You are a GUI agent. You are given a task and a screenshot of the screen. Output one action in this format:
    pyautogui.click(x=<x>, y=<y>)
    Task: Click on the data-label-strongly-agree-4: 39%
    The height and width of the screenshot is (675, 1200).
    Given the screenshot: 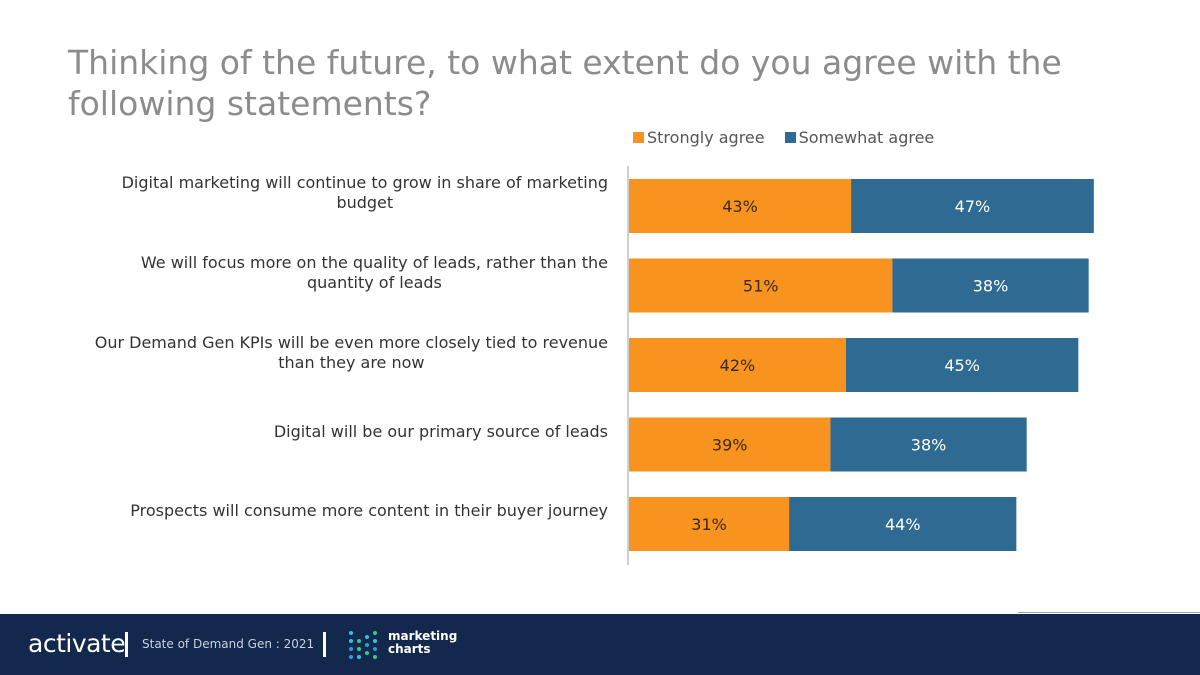 What is the action you would take?
    pyautogui.click(x=730, y=445)
    